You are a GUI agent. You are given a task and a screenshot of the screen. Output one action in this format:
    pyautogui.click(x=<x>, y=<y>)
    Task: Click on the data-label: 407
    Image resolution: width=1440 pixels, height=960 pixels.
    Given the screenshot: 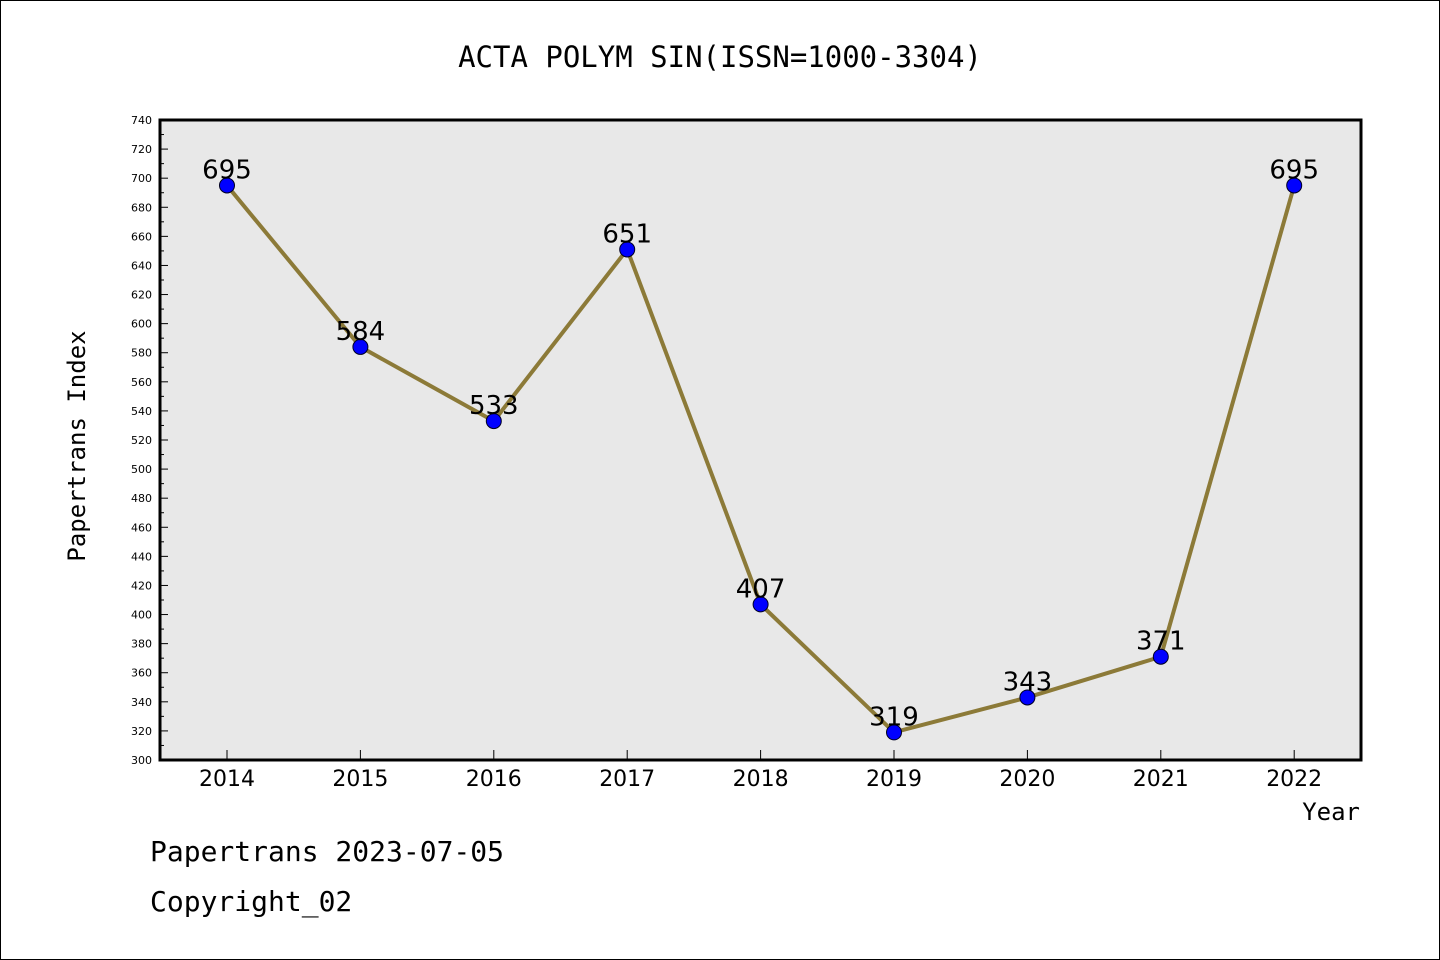 What is the action you would take?
    pyautogui.click(x=761, y=589)
    